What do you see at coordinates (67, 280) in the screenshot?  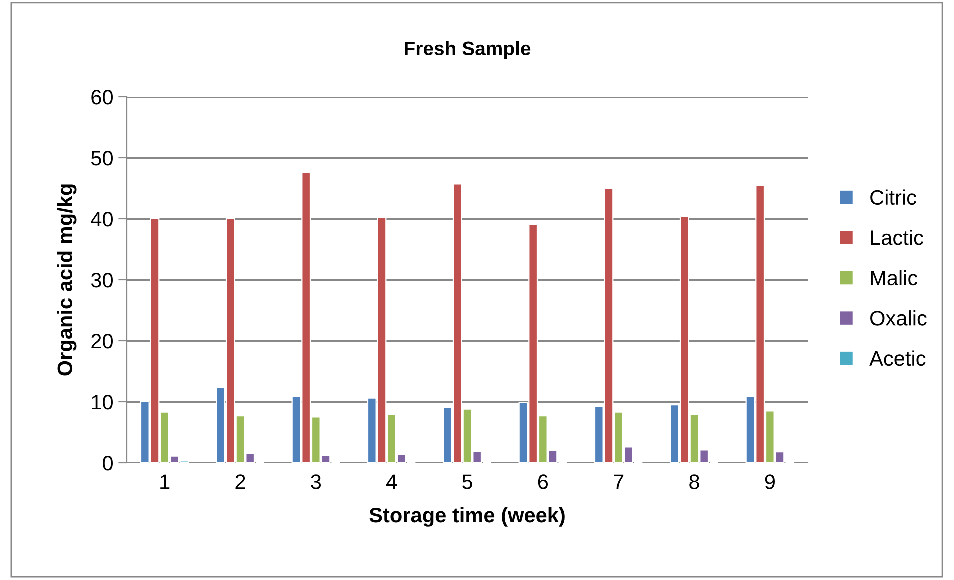 I see `y-axis-title: Organic acid mg/kg` at bounding box center [67, 280].